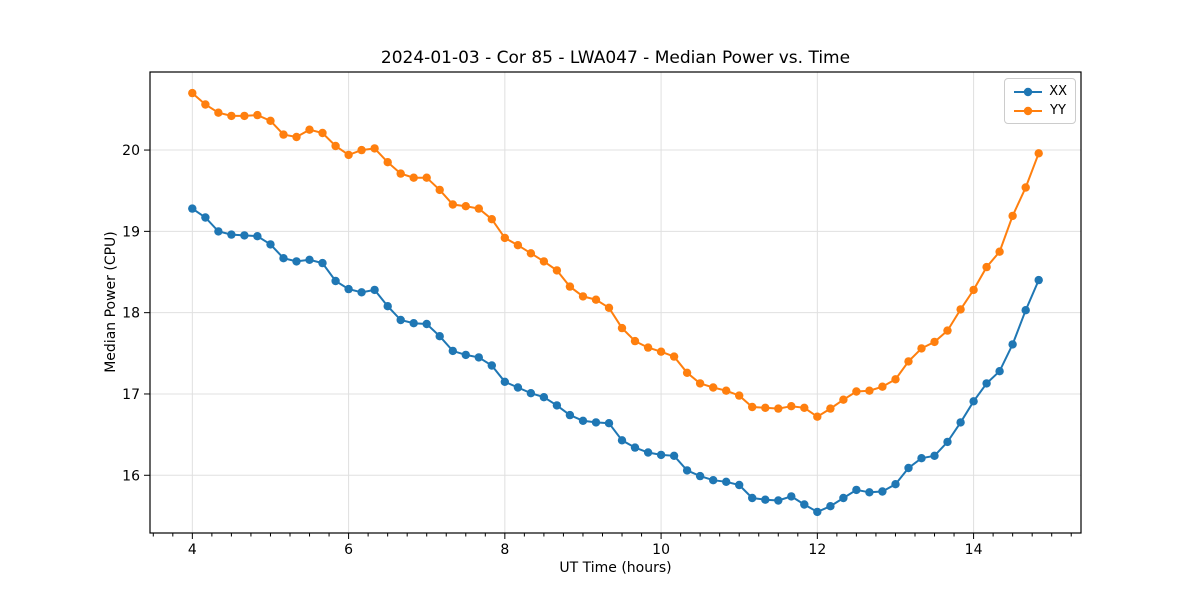  I want to click on svg-text: 19, so click(131, 232).